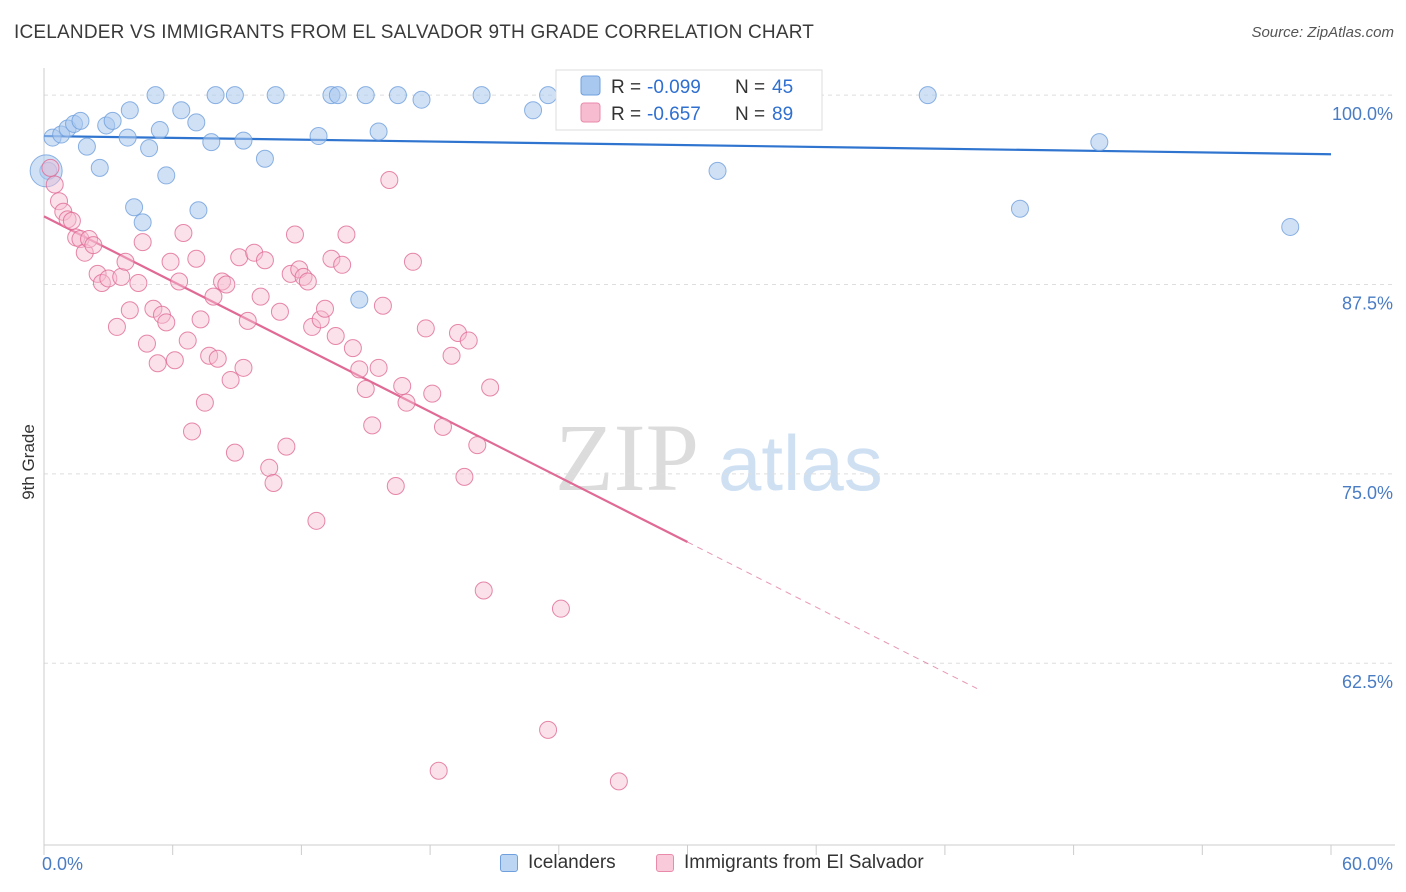  Describe the element at coordinates (1362, 114) in the screenshot. I see `y-tick-label: 100.0%` at that location.